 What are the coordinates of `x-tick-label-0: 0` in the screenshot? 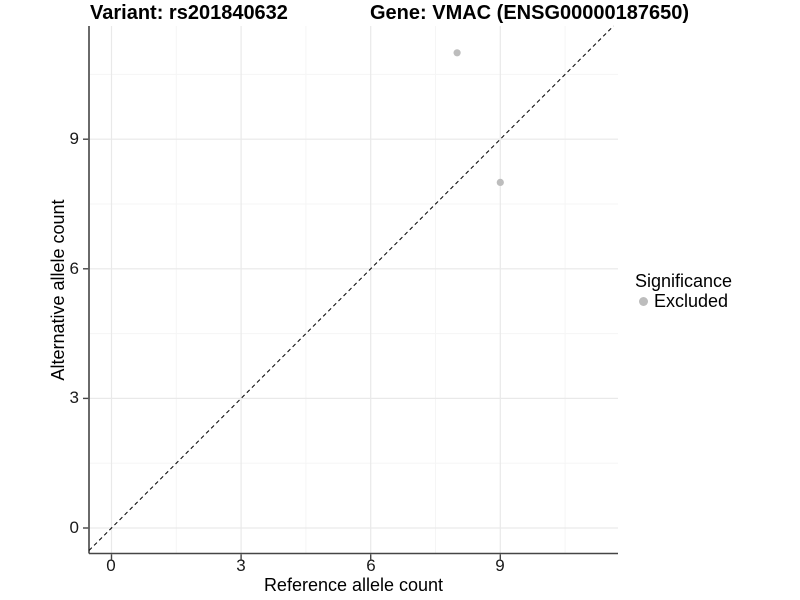 It's located at (111, 565).